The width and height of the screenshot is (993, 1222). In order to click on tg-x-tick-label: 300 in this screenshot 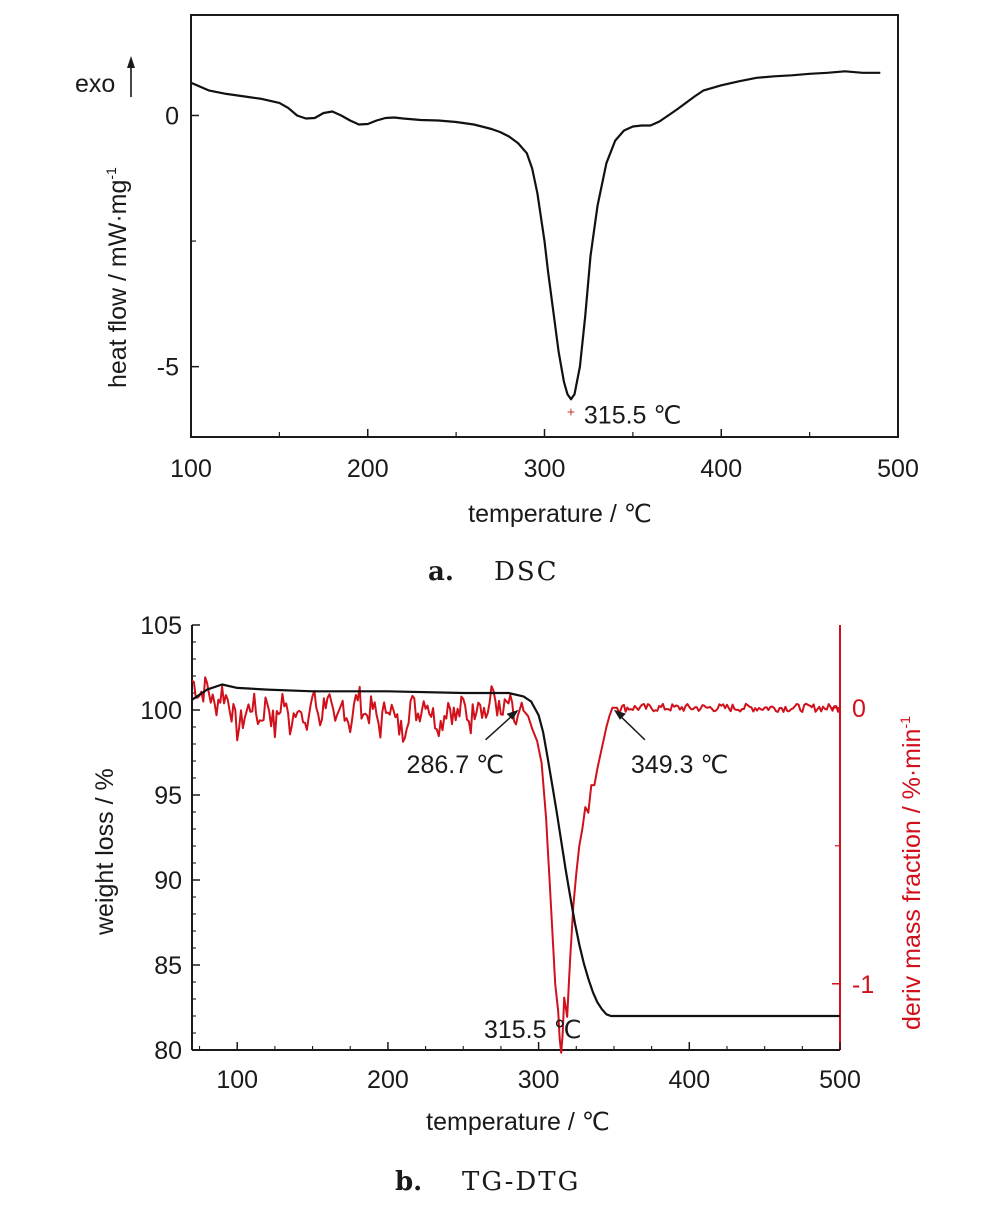, I will do `click(539, 1080)`.